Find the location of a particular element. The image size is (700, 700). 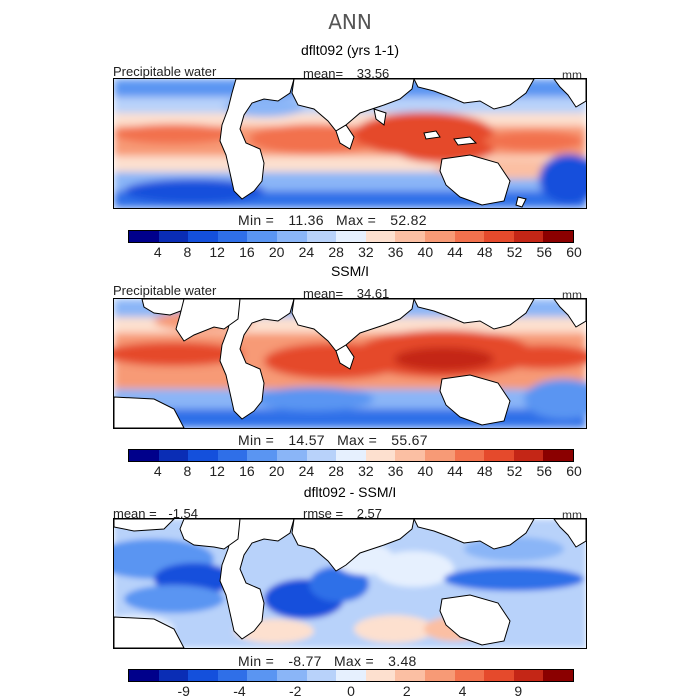

colorbar-tick-label: 36 is located at coordinates (395, 252).